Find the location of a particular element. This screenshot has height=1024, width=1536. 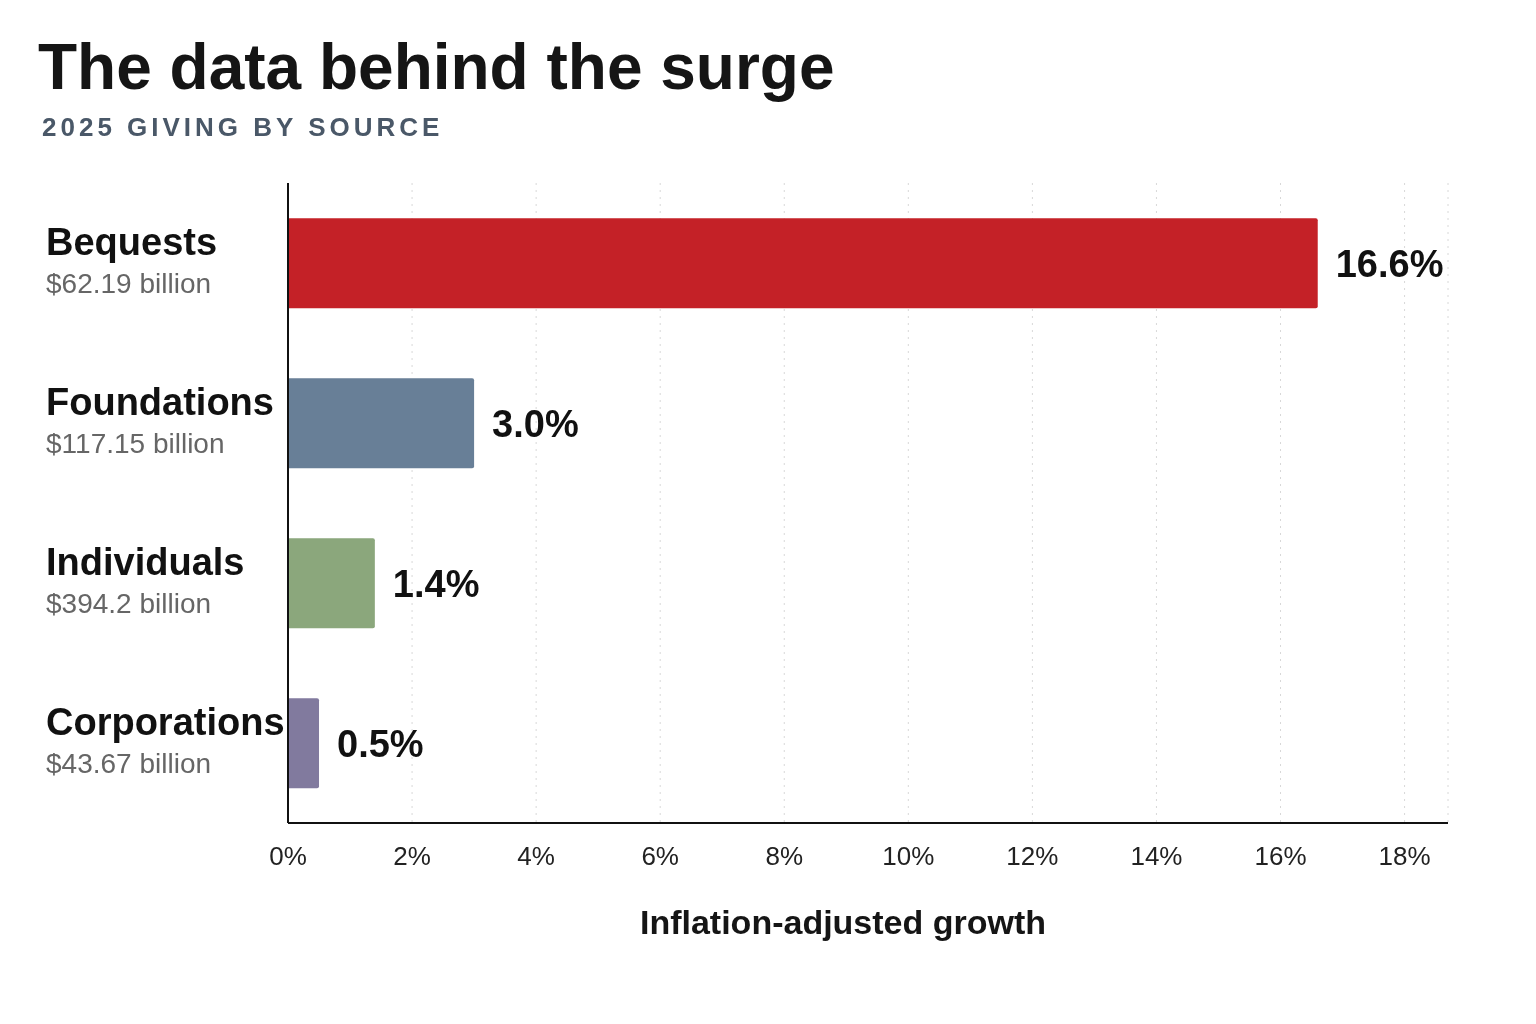

y-tick-label: Bequests $62.19 billion is located at coordinates (132, 260).